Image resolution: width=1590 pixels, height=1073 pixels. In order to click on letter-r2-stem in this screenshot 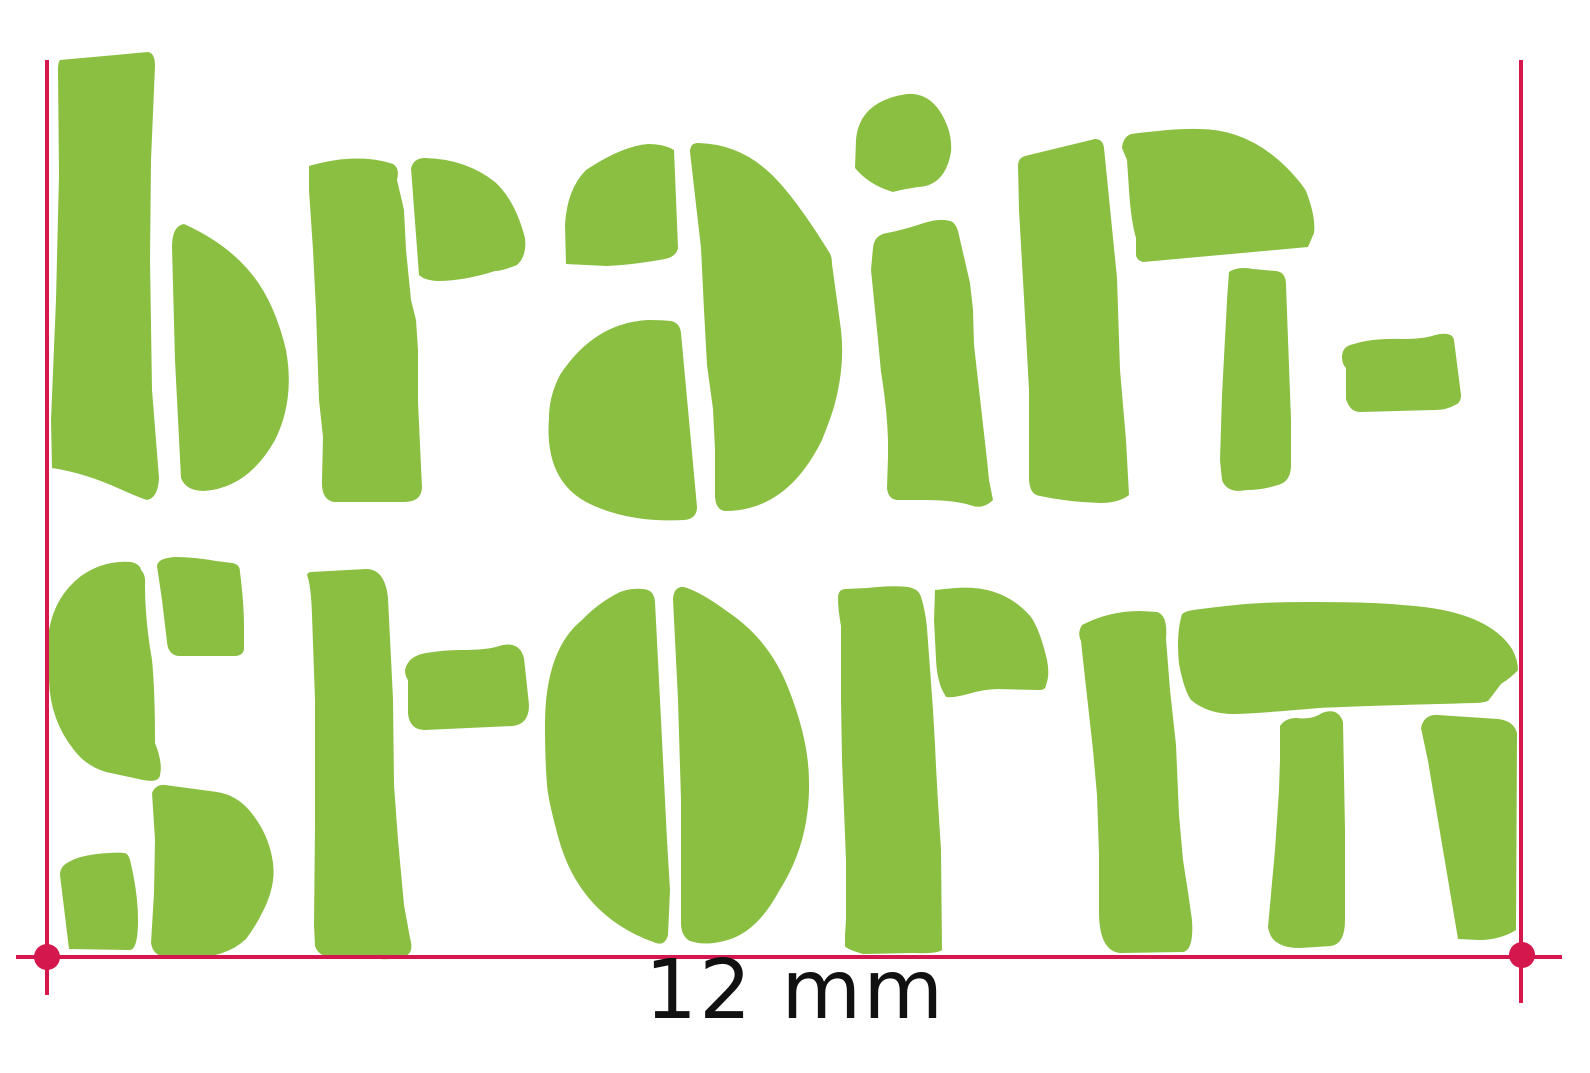, I will do `click(890, 770)`.